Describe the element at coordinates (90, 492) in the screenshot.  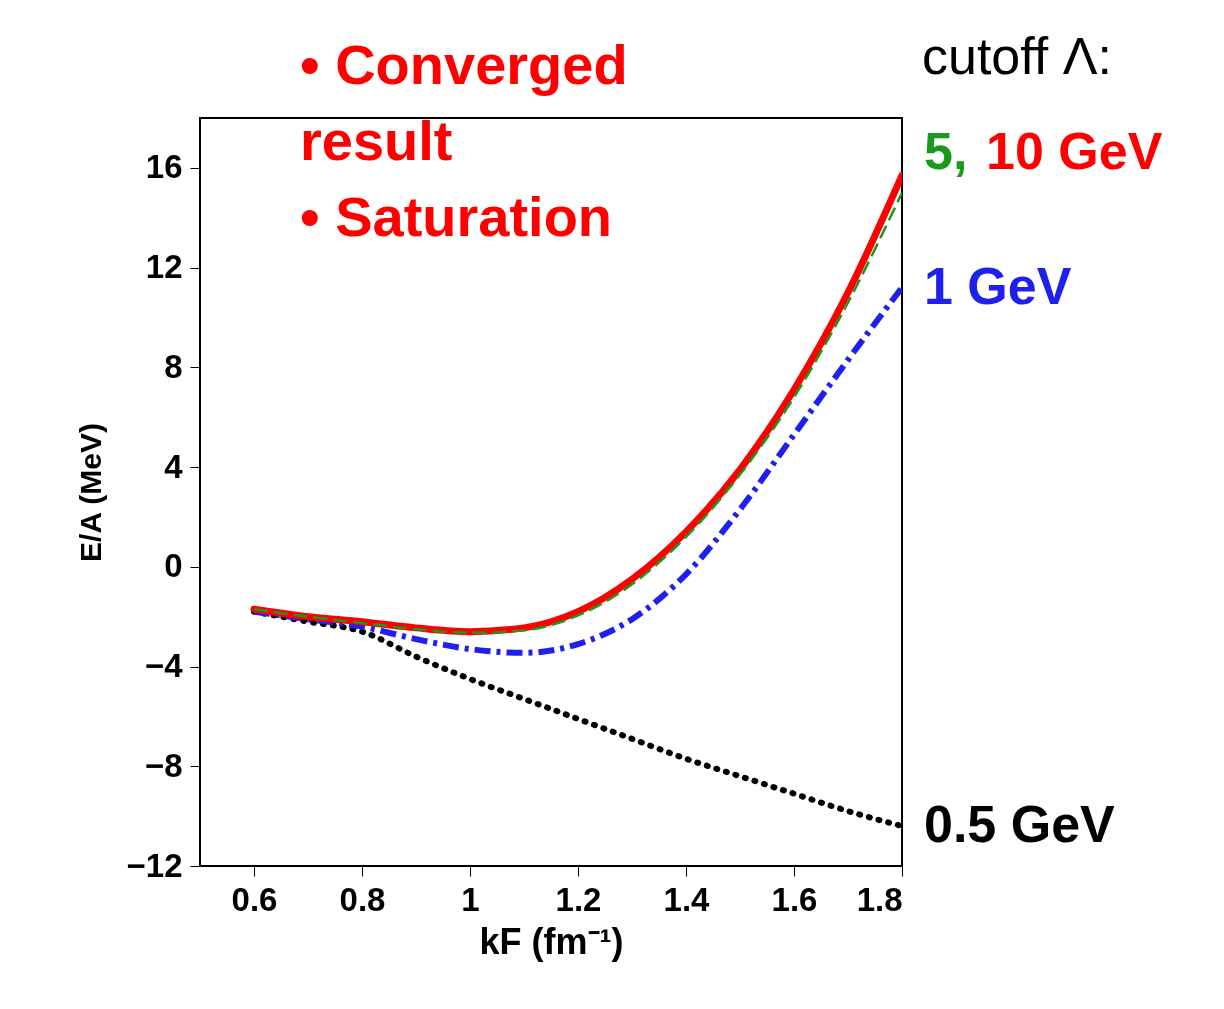
I see `y-axis-title: E/A (MeV)` at that location.